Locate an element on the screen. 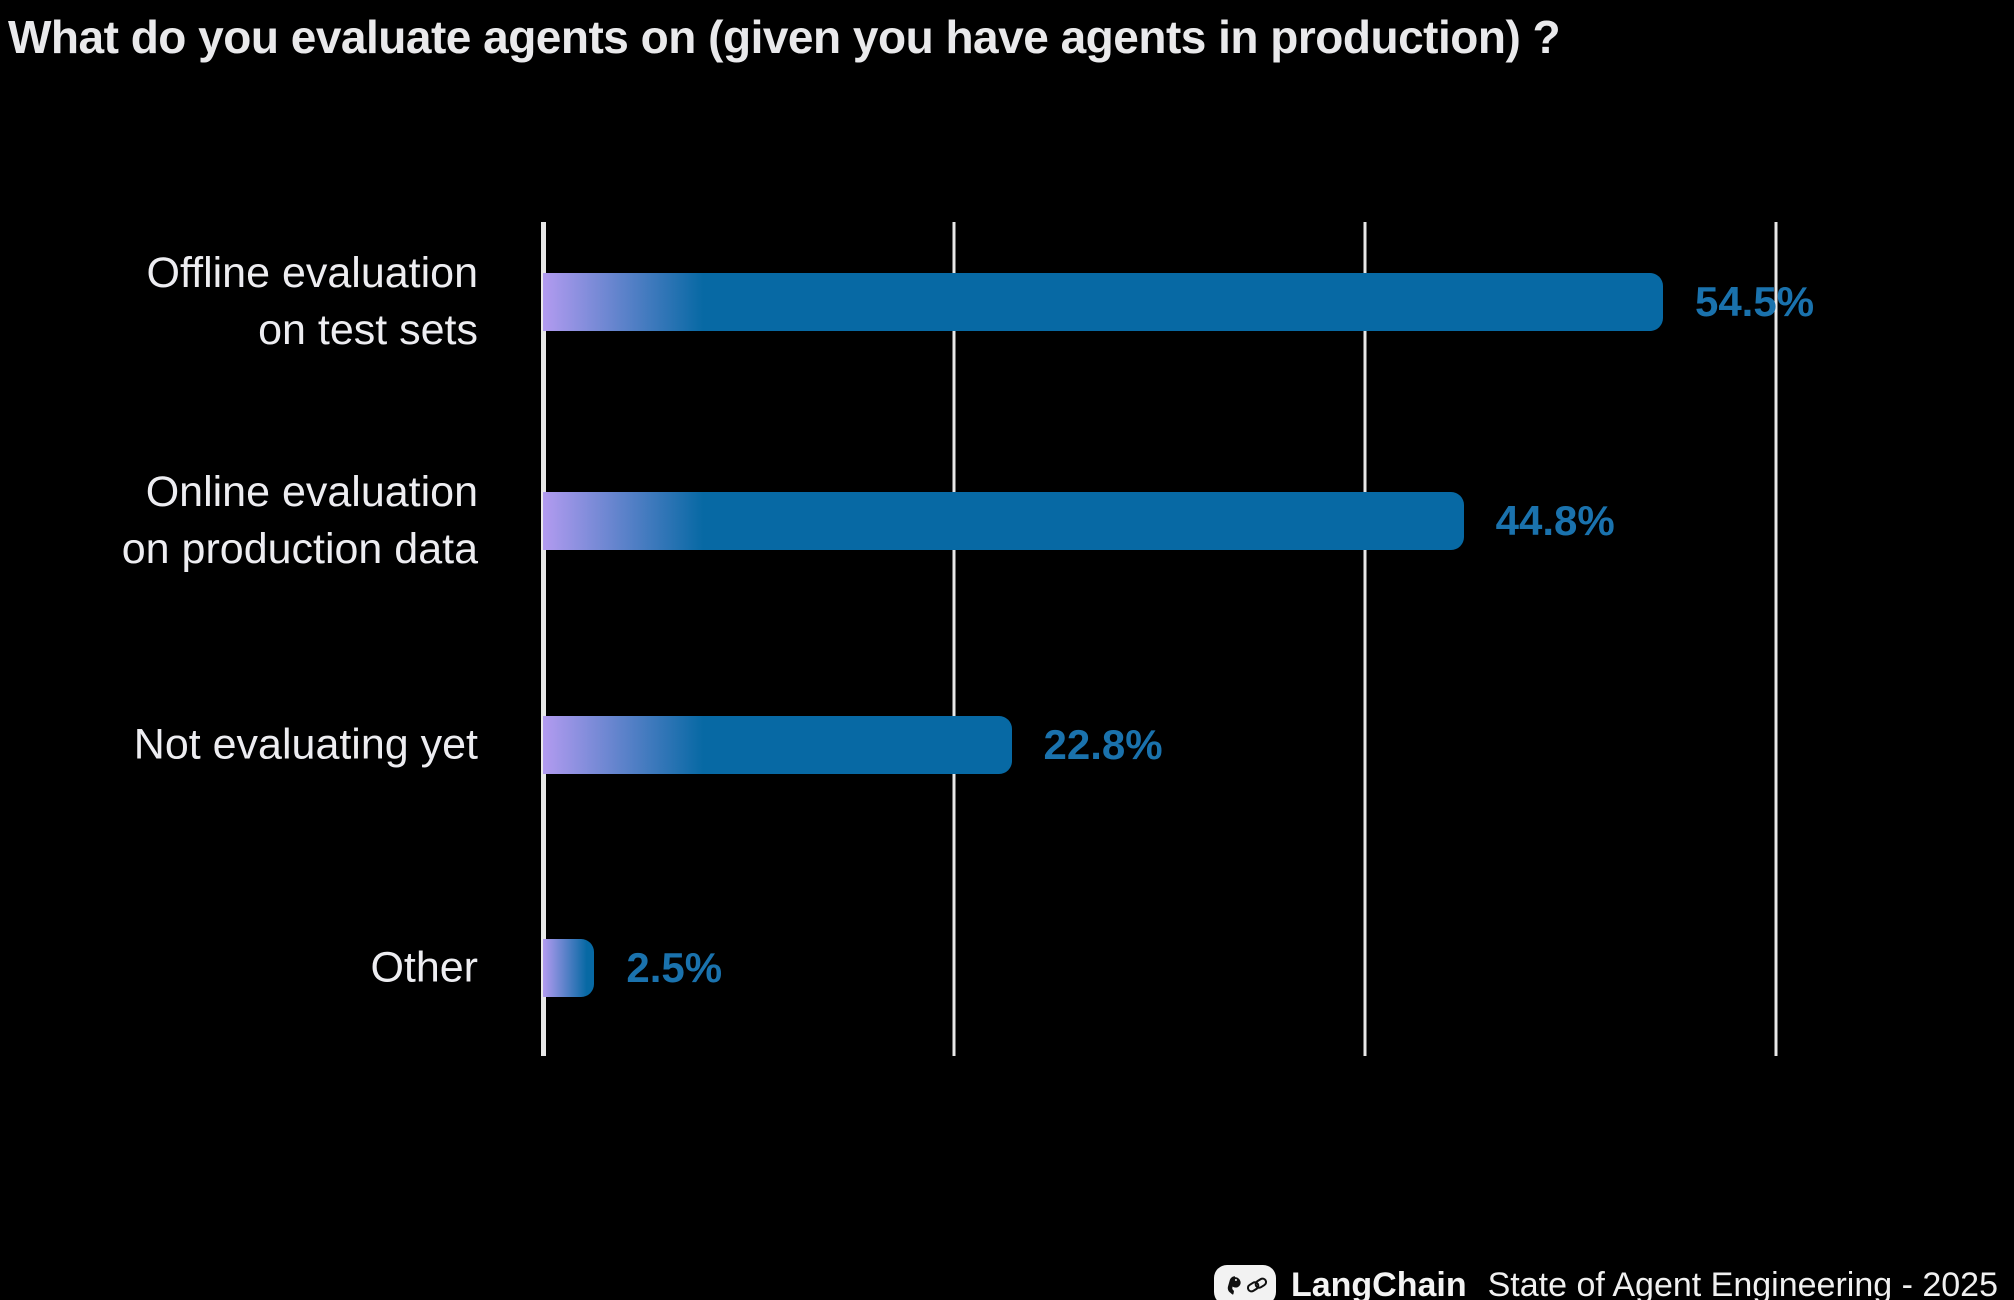 The height and width of the screenshot is (1300, 2014). category-label-2: Online evaluation on production data is located at coordinates (239, 521).